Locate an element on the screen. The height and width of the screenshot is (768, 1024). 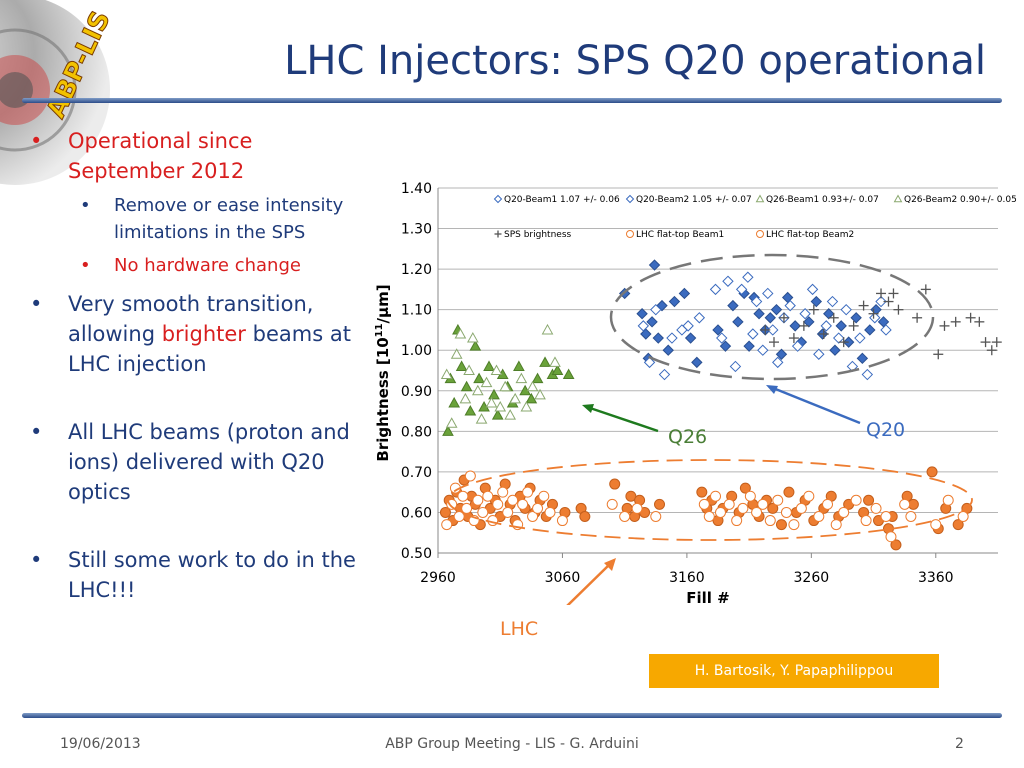
q20-arrowhead is located at coordinates (772, 389).